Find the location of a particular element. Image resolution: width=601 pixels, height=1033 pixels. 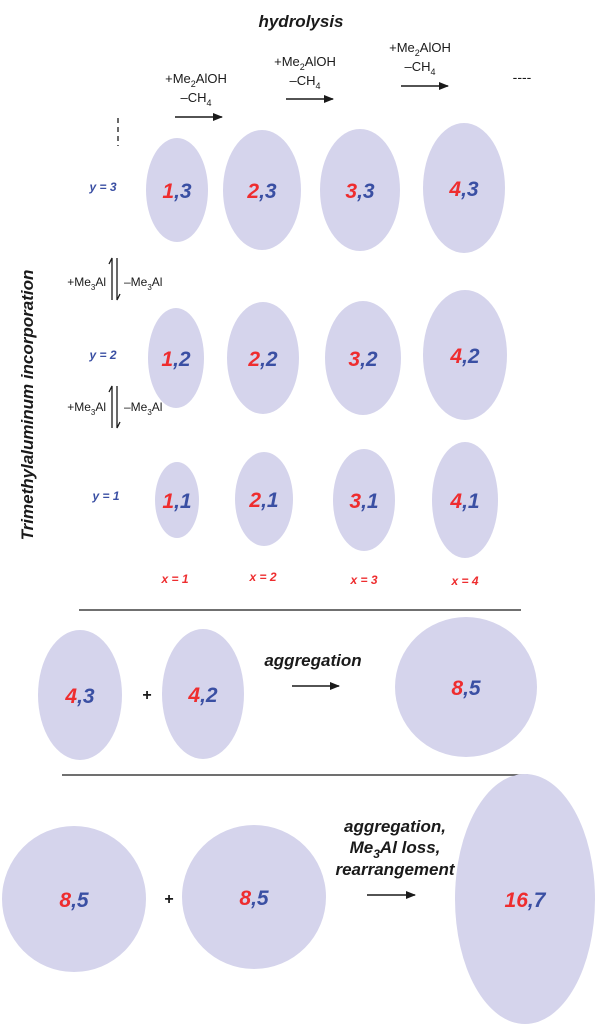

x-label-3: x = 3 is located at coordinates (363, 580).